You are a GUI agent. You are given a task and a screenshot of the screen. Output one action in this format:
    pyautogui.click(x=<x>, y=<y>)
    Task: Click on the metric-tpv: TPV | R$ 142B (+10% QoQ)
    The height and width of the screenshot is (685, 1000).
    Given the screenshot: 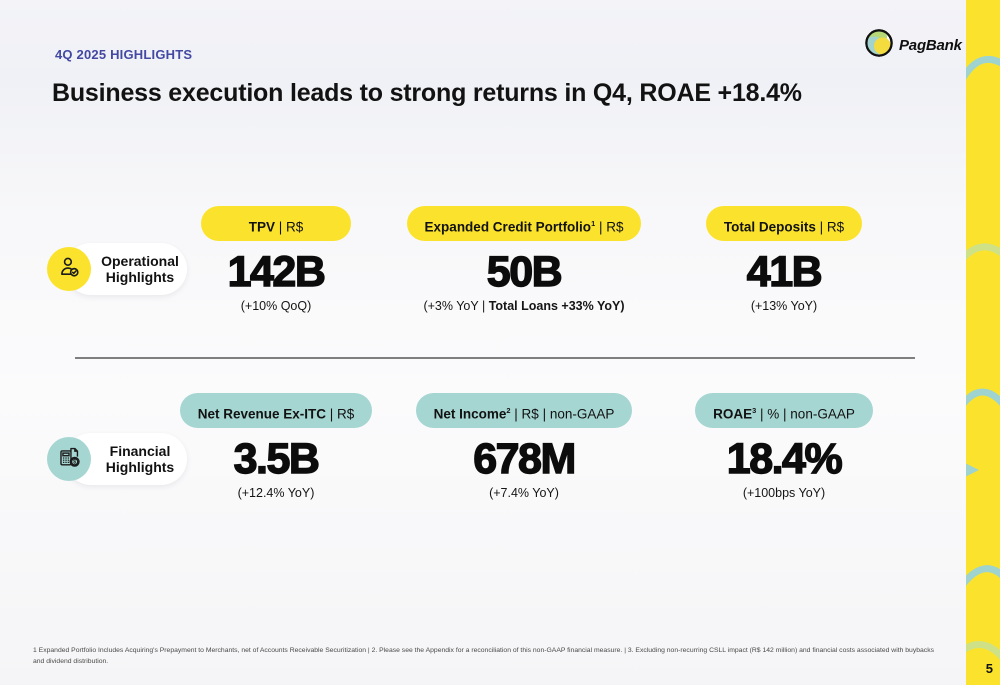 What is the action you would take?
    pyautogui.click(x=276, y=259)
    